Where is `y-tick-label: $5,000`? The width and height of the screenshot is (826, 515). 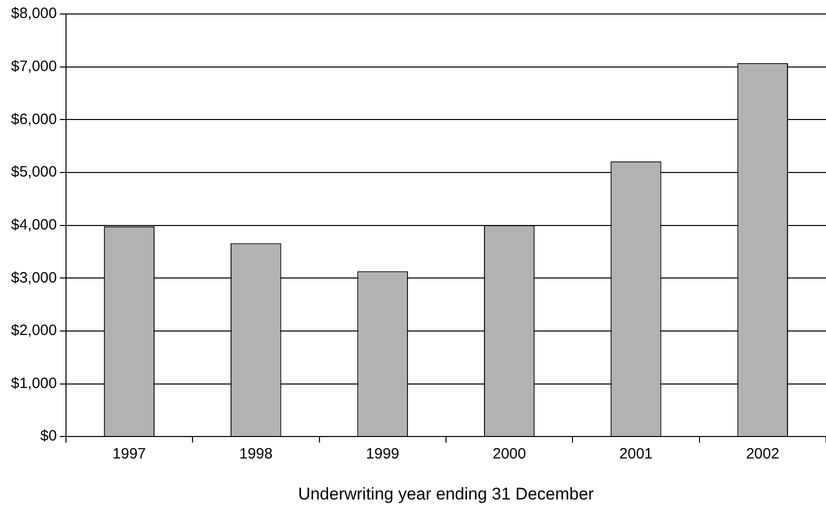
y-tick-label: $5,000 is located at coordinates (33, 172).